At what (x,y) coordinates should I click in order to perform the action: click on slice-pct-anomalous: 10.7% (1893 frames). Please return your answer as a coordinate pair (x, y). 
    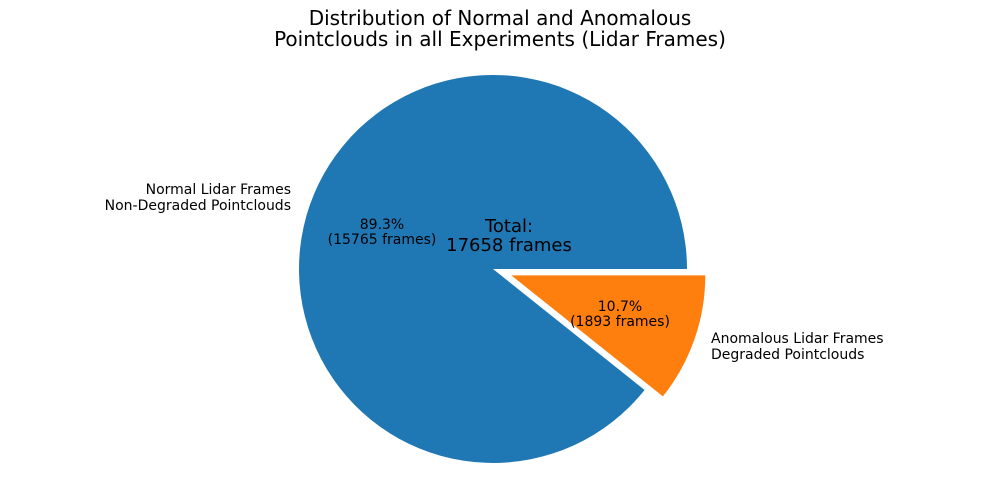
    Looking at the image, I should click on (620, 314).